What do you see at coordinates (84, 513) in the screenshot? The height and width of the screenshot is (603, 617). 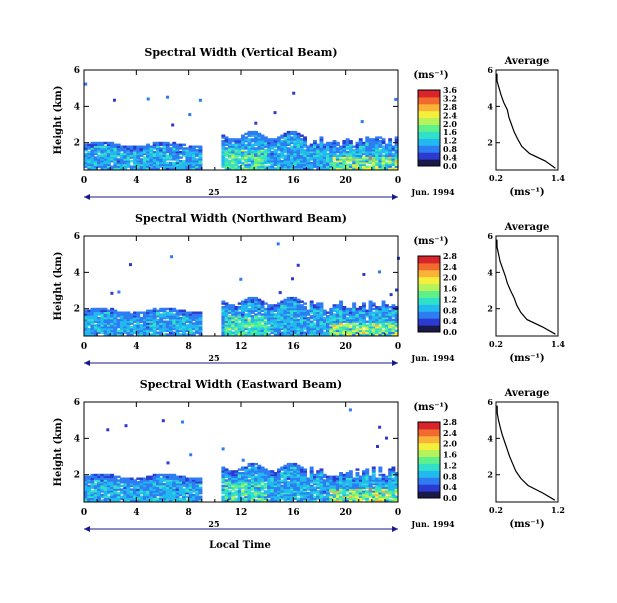 I see `x-tick-label: 0` at bounding box center [84, 513].